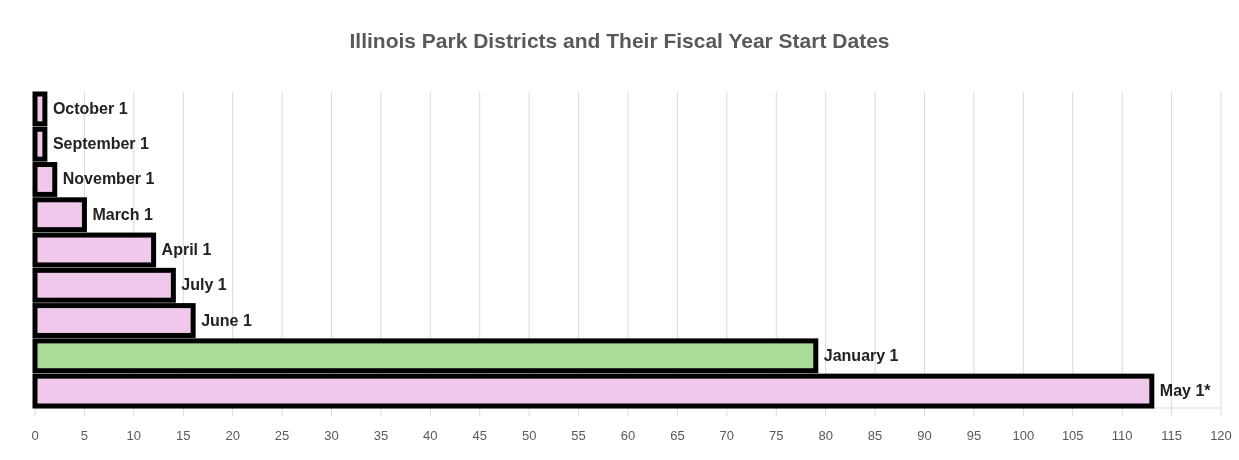 The width and height of the screenshot is (1239, 460). Describe the element at coordinates (974, 435) in the screenshot. I see `x-tick-label: 95` at that location.